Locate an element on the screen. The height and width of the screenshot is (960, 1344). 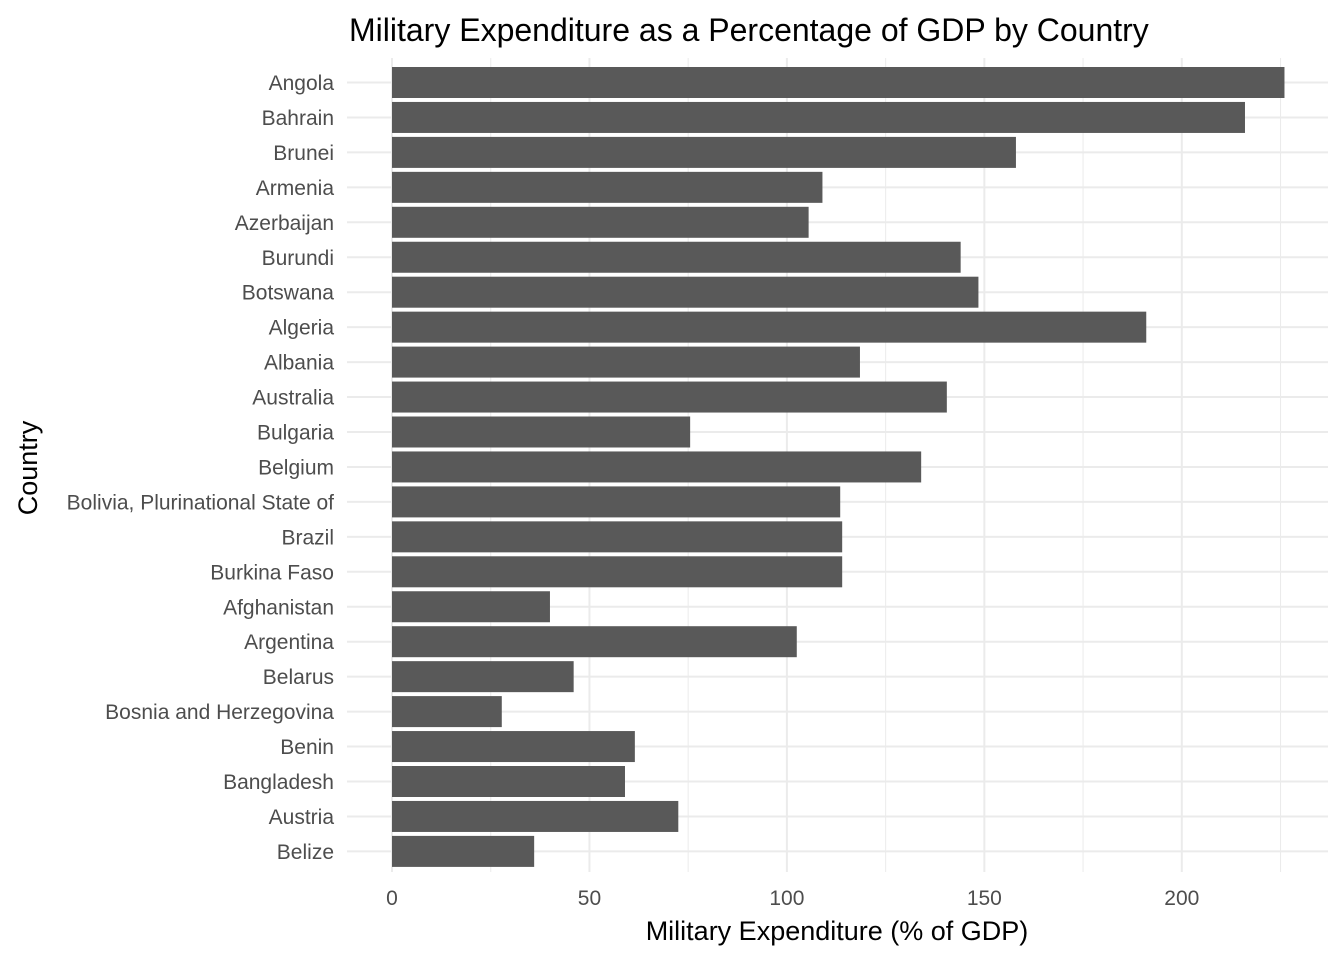
y-tick-label: Afghanistan is located at coordinates (278, 607).